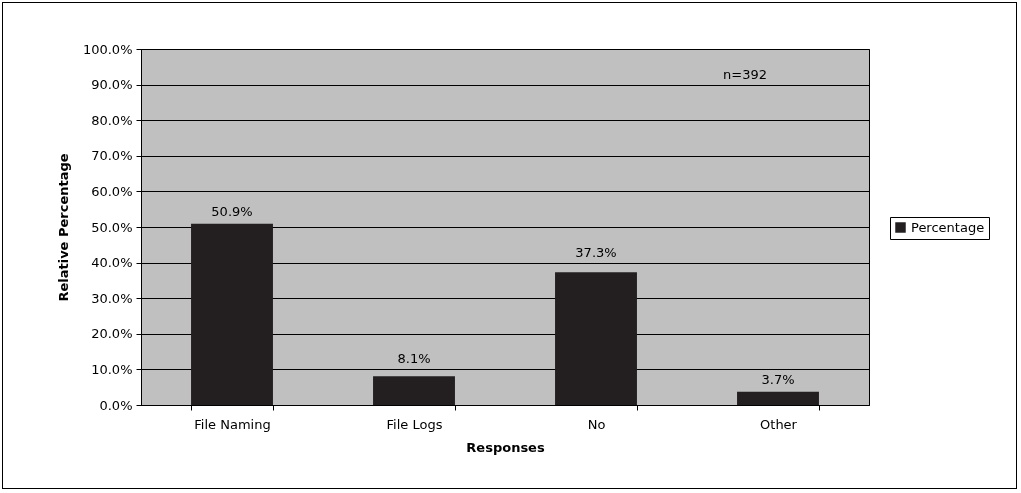 Image resolution: width=1021 pixels, height=493 pixels. I want to click on data-label: 50.9%, so click(232, 211).